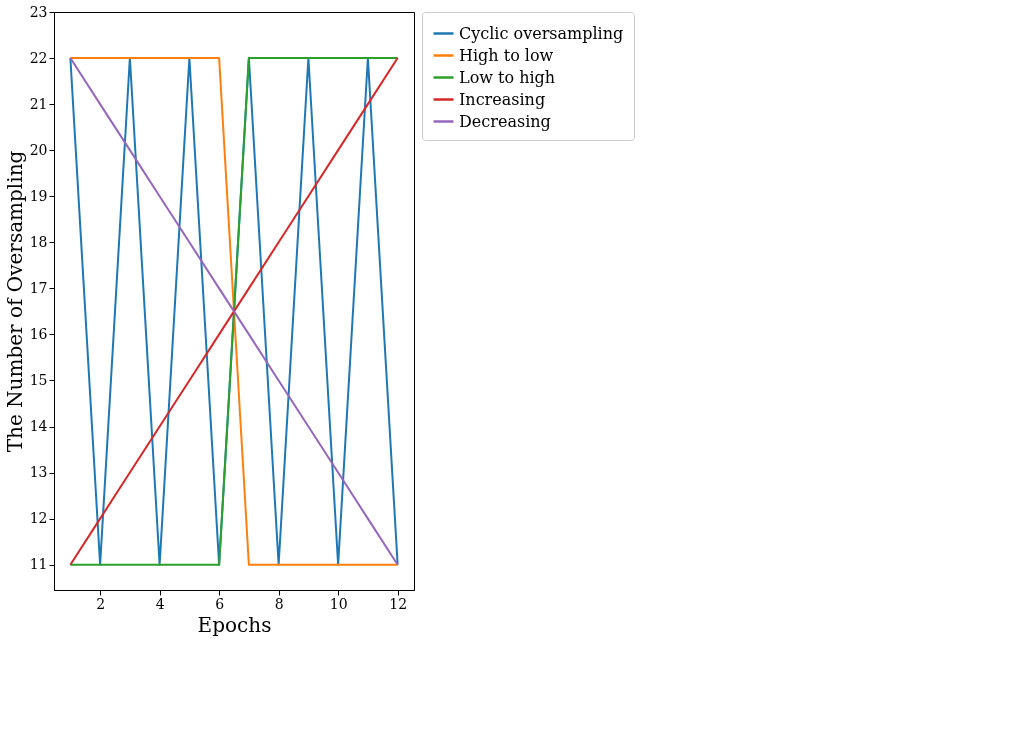 Image resolution: width=1018 pixels, height=754 pixels. Describe the element at coordinates (38, 426) in the screenshot. I see `y-tick-label: 14` at that location.